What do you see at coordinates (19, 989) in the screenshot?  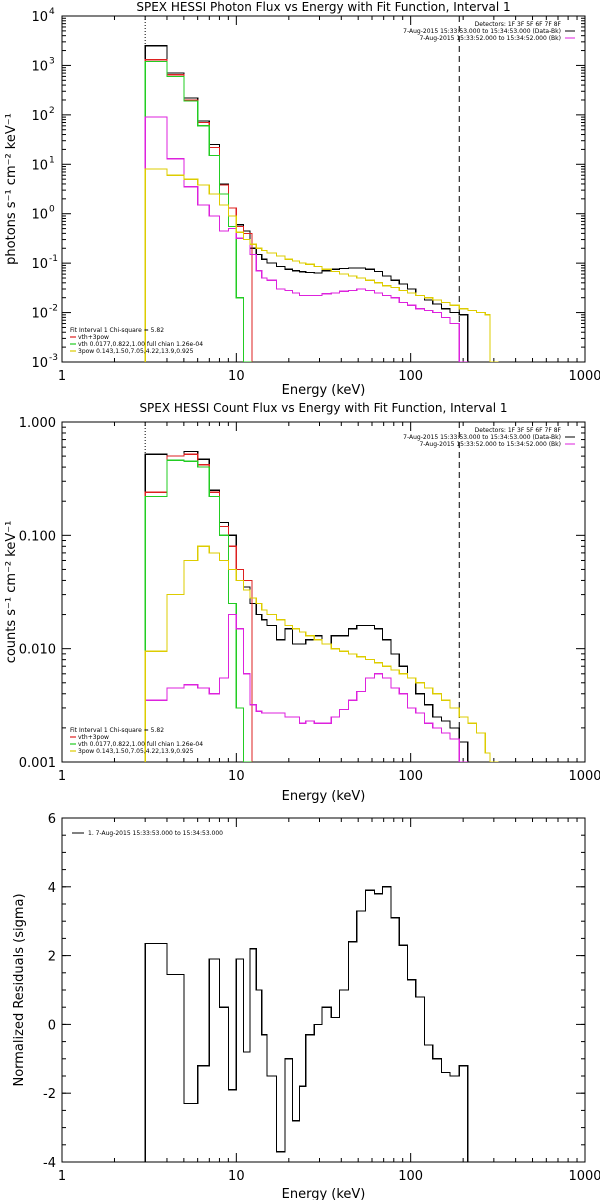 I see `y-axis-label: Normalized Residuals (sigma)` at bounding box center [19, 989].